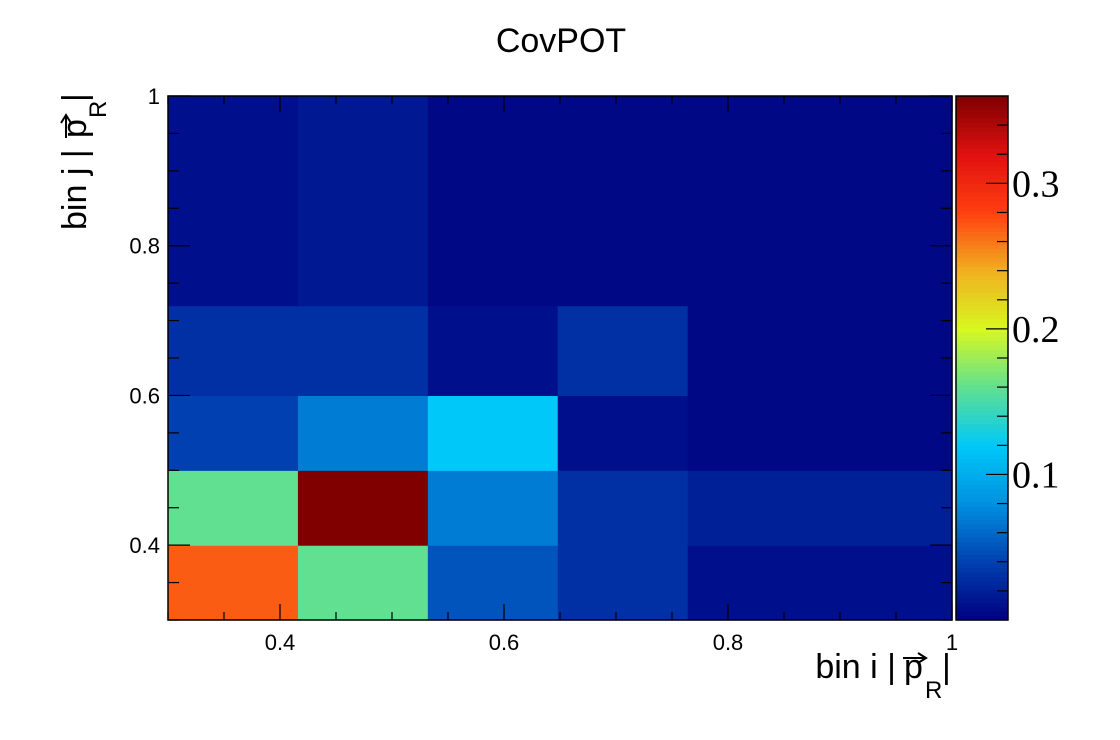 This screenshot has height=740, width=1120. I want to click on y-tick-label: 0.4, so click(144, 545).